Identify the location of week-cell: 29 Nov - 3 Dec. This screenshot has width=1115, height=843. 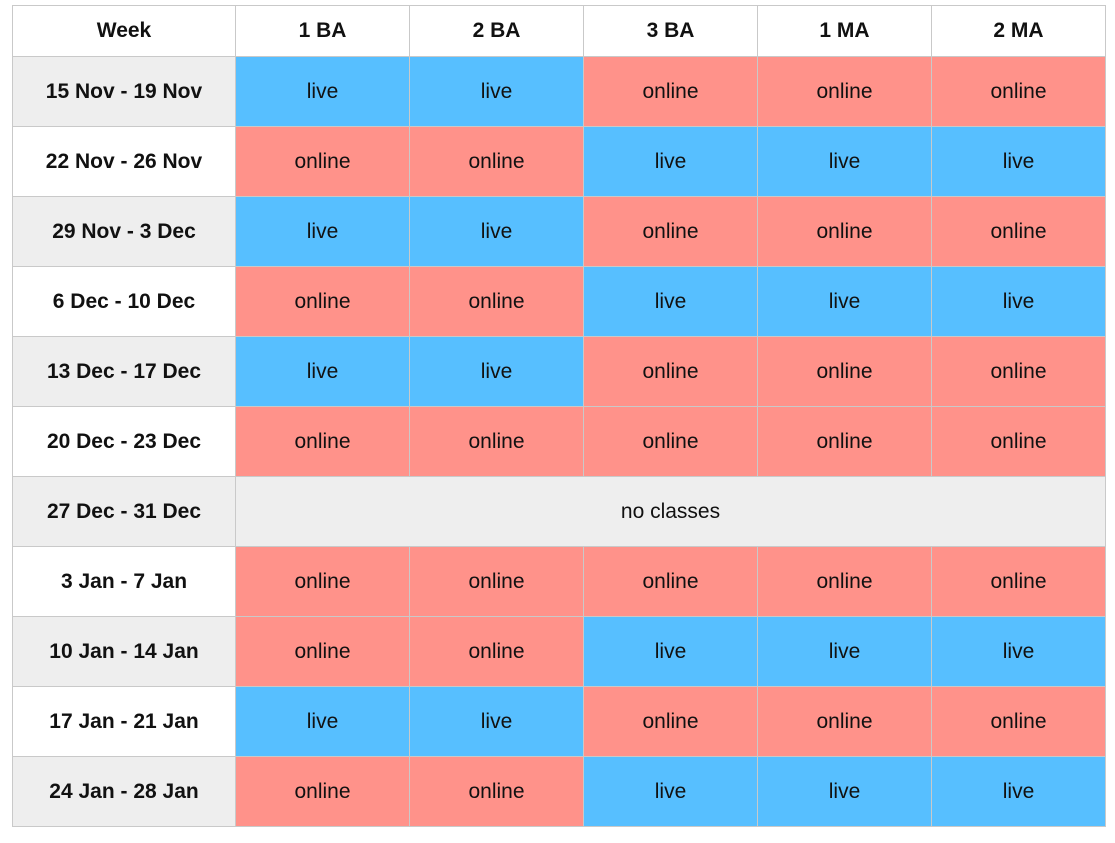
(124, 231).